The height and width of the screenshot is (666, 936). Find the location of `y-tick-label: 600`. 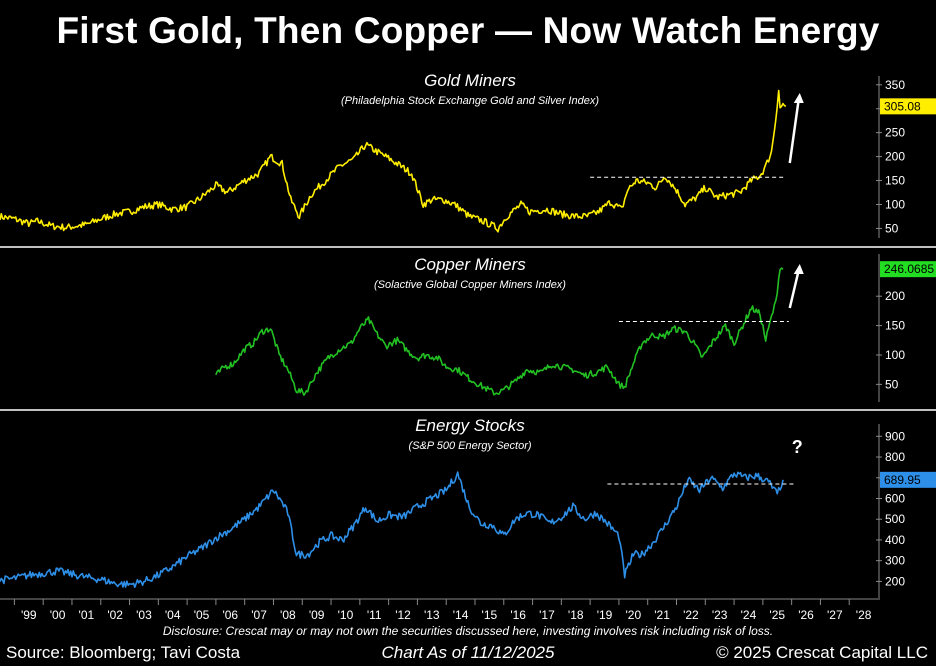

y-tick-label: 600 is located at coordinates (895, 498).